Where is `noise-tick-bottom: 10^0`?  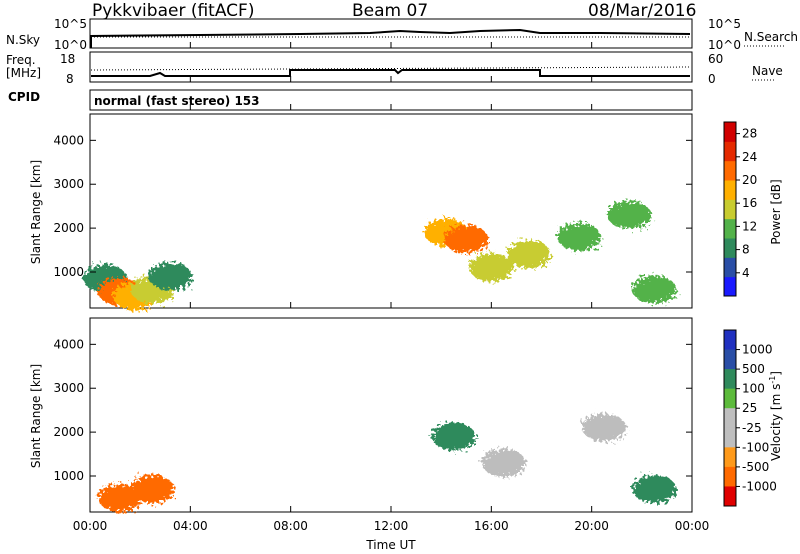
noise-tick-bottom: 10^0 is located at coordinates (70, 45).